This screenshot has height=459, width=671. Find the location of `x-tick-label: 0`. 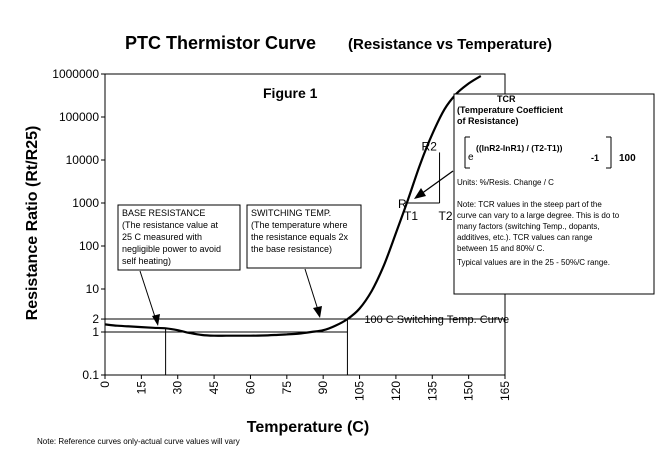

x-tick-label: 0 is located at coordinates (105, 384).